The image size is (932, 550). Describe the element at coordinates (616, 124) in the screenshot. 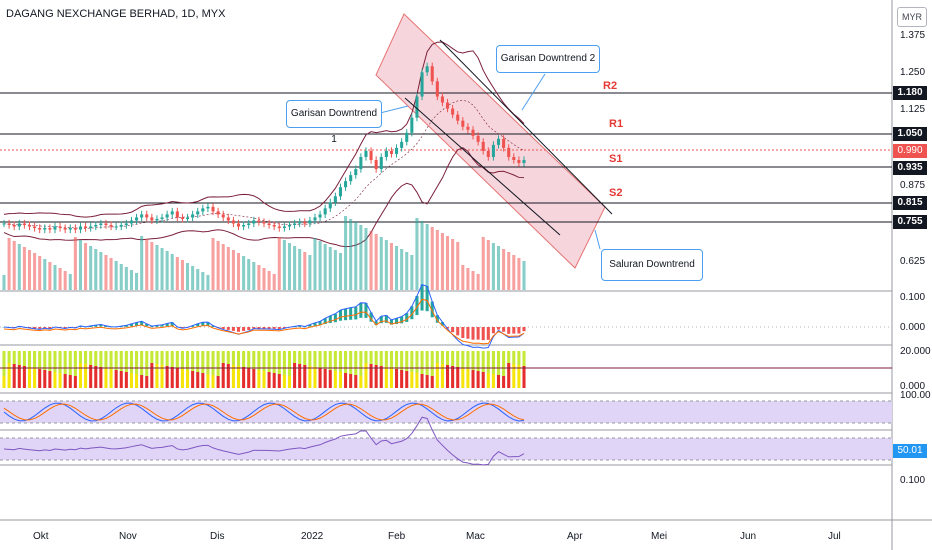

I see `r1-label: R1` at that location.